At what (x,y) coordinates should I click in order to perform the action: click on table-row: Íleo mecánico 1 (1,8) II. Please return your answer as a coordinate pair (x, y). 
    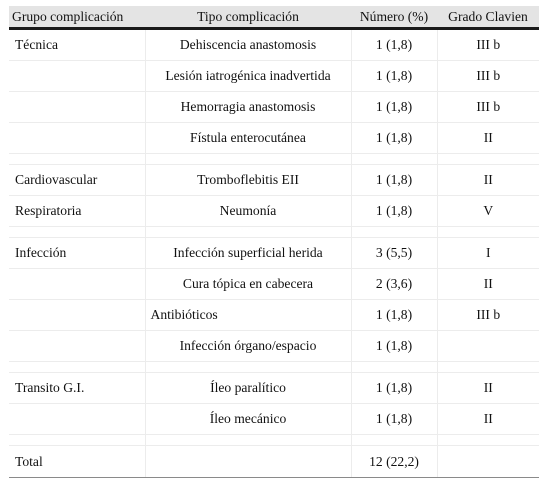
    Looking at the image, I should click on (274, 419).